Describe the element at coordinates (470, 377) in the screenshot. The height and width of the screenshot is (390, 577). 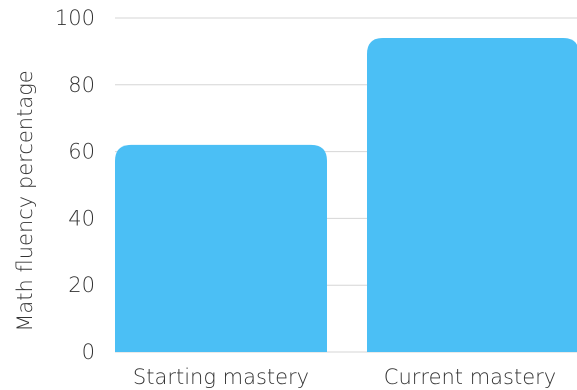
I see `x-tick-label: Current mastery` at that location.